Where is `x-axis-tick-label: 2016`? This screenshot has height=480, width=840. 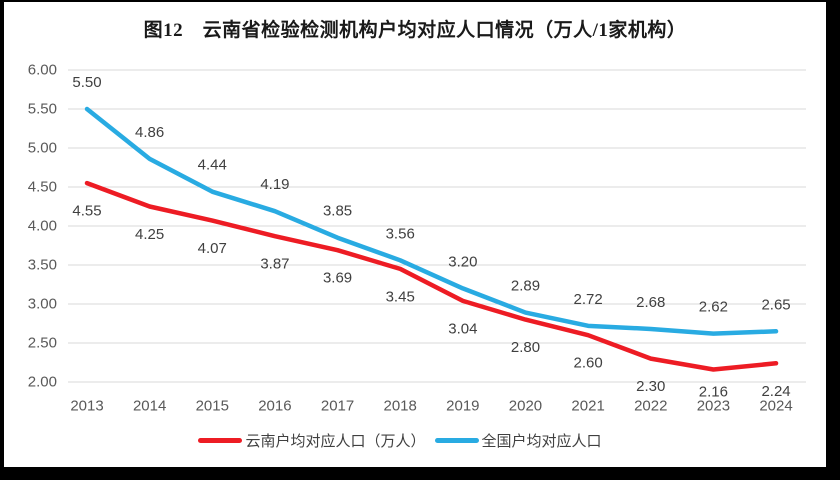 x-axis-tick-label: 2016 is located at coordinates (274, 406).